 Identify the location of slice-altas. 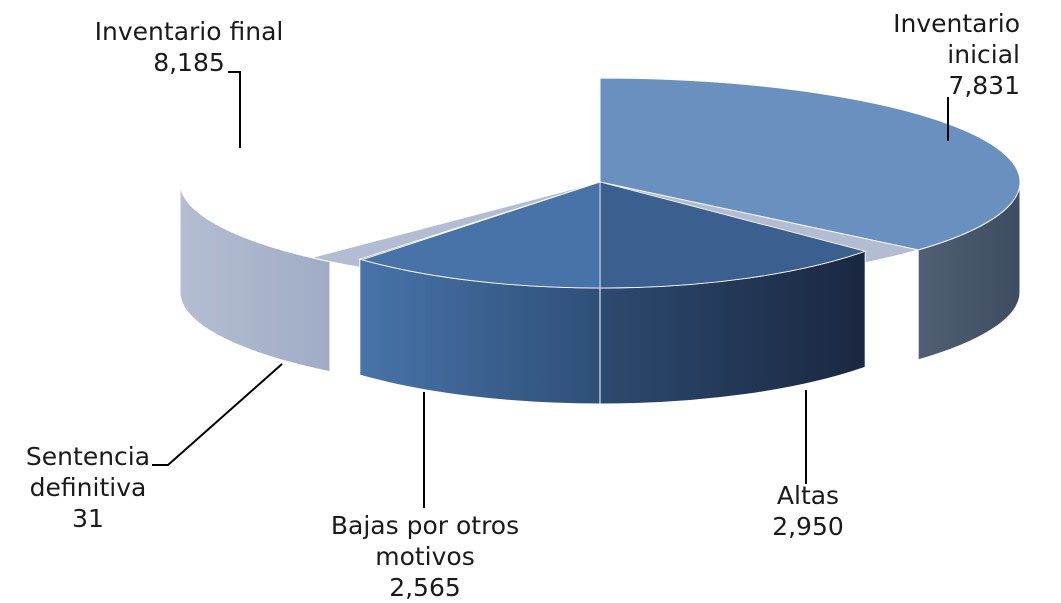
(733, 235).